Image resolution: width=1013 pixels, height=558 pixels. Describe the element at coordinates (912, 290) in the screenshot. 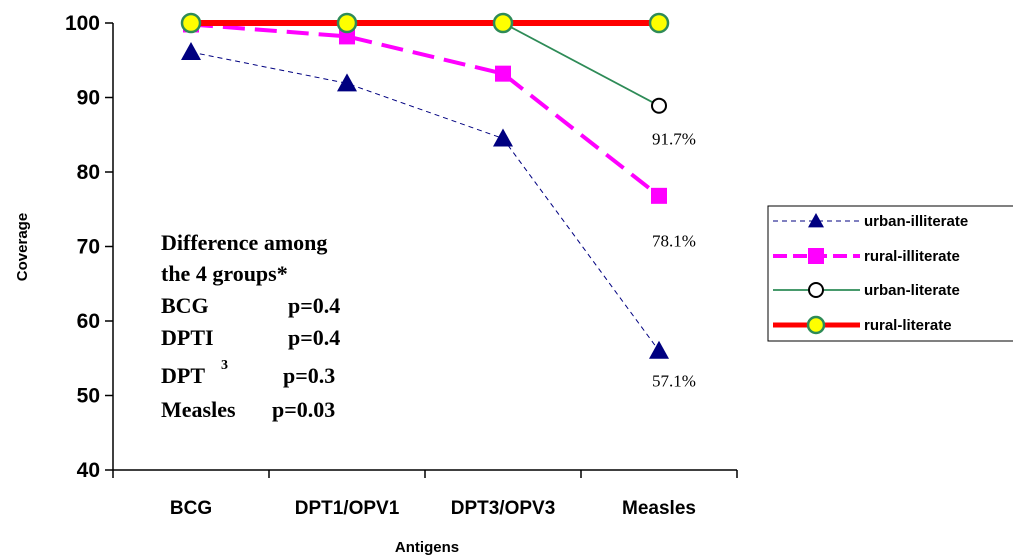

I see `legend-label: urban-literate` at that location.